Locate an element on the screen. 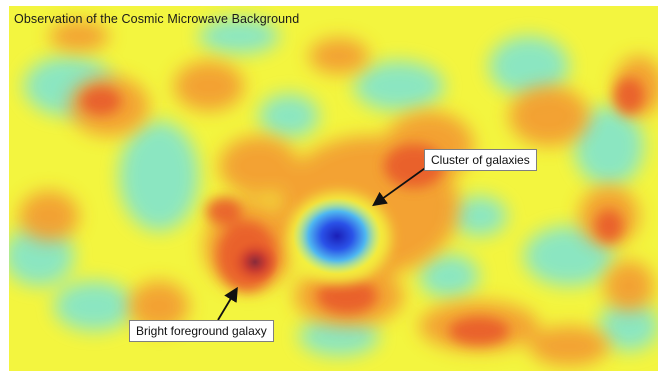  foreground-galaxy-spot is located at coordinates (255, 262).